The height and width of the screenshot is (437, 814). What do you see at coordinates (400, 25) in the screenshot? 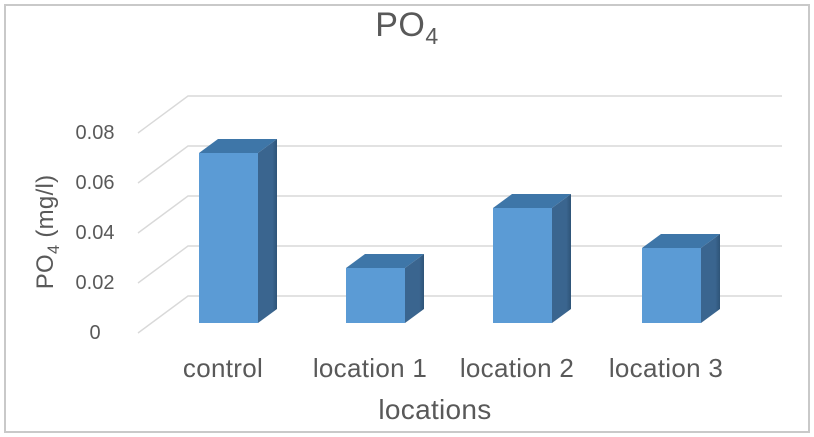
I see `chart-title-text: PO` at bounding box center [400, 25].